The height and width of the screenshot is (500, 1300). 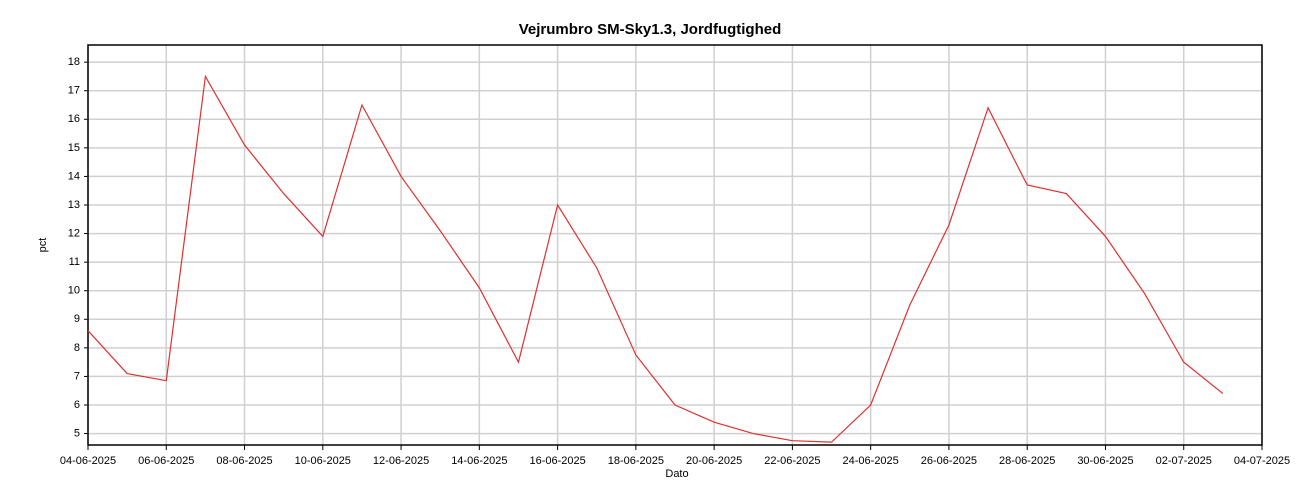 What do you see at coordinates (636, 461) in the screenshot?
I see `x-tick-label: 18-06-2025` at bounding box center [636, 461].